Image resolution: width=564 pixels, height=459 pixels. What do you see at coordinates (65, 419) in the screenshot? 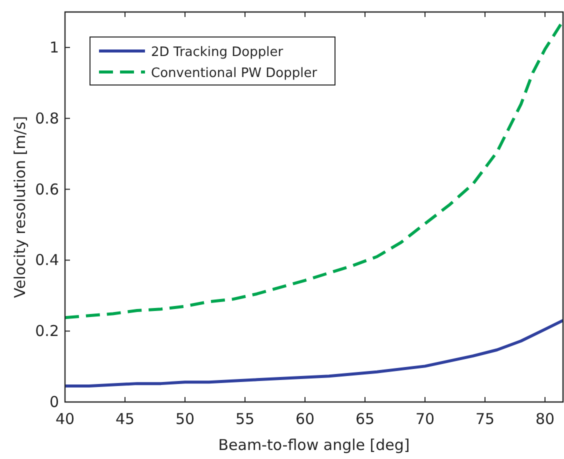
I see `x-tick-label: 40` at bounding box center [65, 419].